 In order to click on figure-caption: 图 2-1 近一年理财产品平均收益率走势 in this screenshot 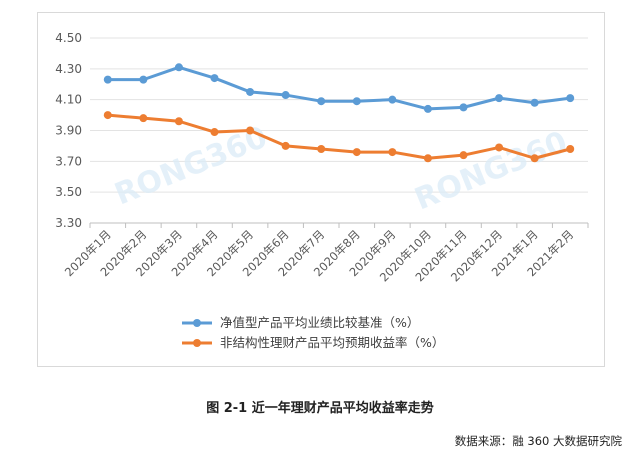, I will do `click(320, 408)`.